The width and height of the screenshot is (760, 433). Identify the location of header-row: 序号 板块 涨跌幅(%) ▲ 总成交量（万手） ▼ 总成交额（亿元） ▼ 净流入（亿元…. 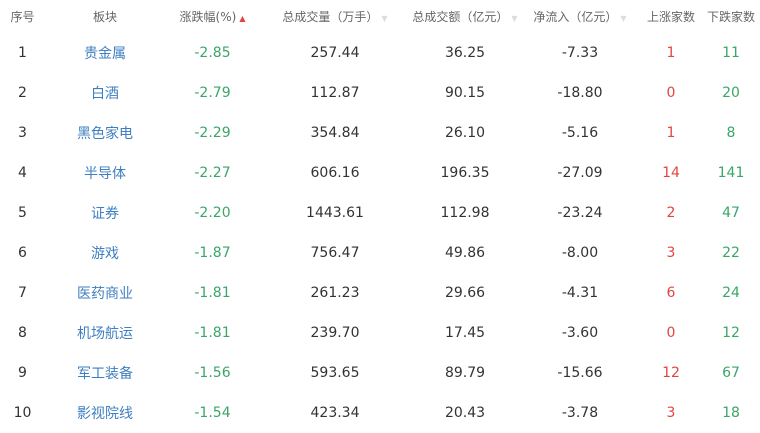
(380, 16).